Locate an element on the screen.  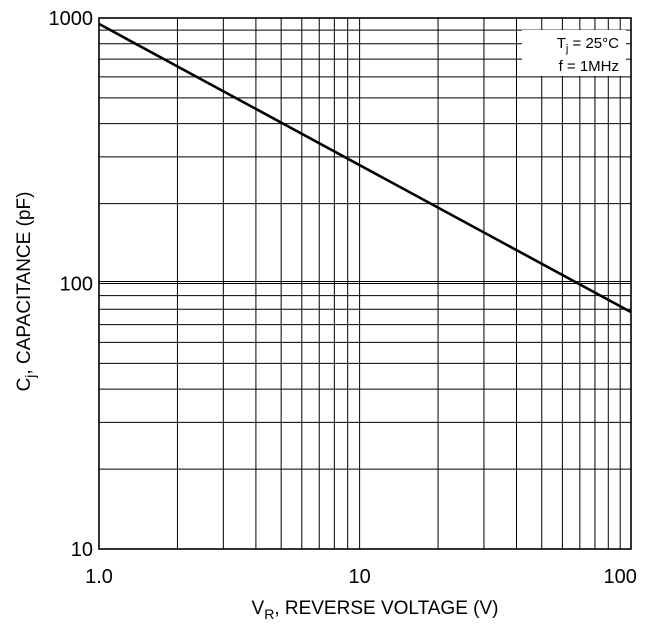
y-axis-label-main: C is located at coordinates (24, 385).